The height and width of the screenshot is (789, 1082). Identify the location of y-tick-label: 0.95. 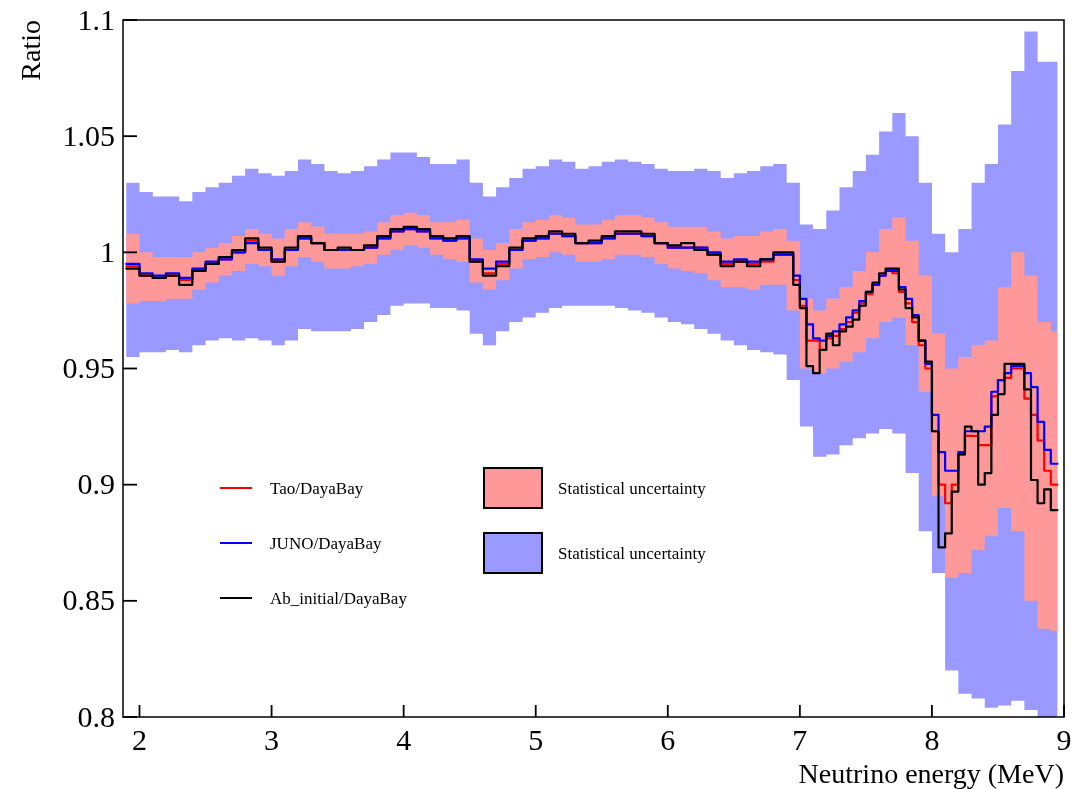
(88, 368).